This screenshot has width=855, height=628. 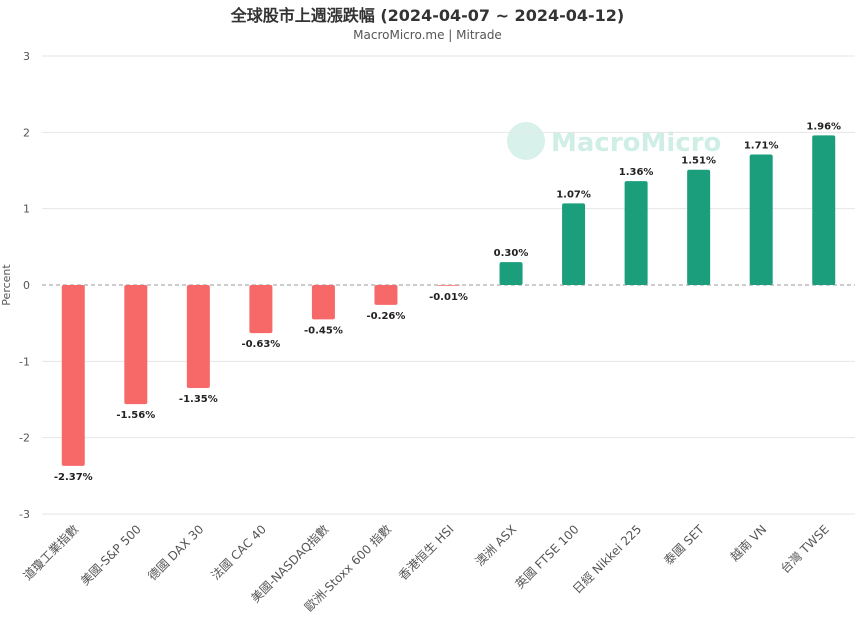 I want to click on category-label: 法國 CAC 40, so click(x=238, y=552).